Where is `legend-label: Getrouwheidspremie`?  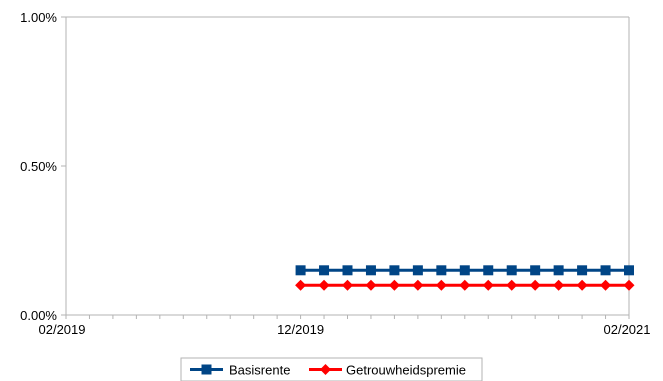 legend-label: Getrouwheidspremie is located at coordinates (406, 370).